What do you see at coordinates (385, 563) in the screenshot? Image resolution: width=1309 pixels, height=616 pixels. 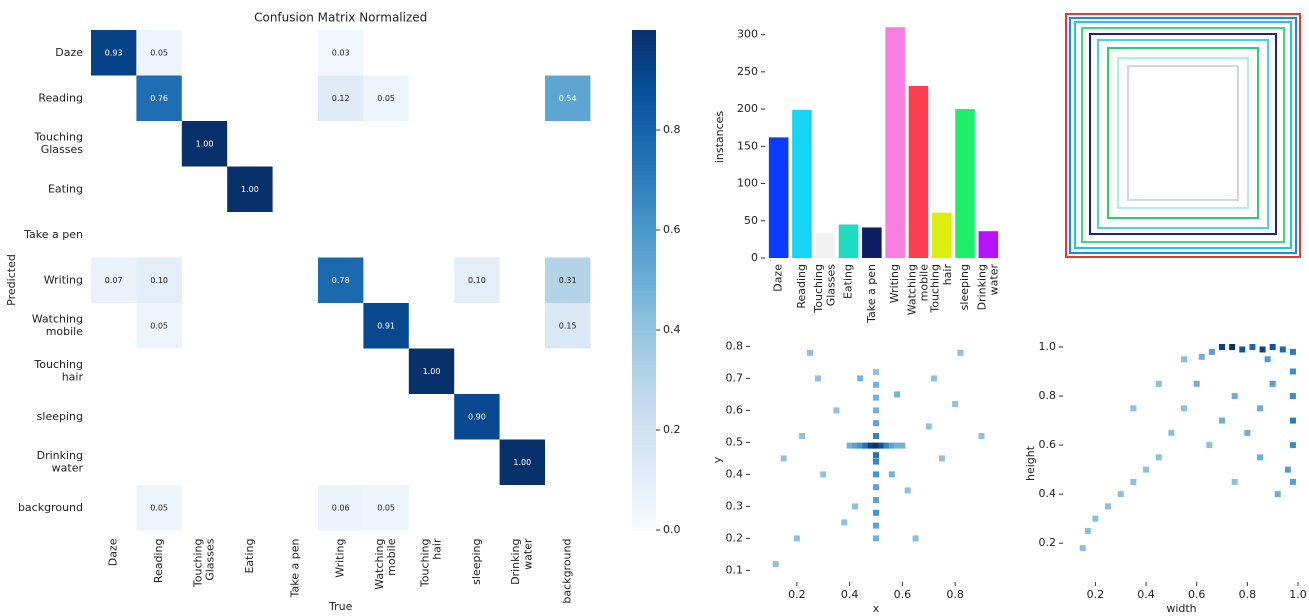 I see `x-tick-label: Watchingmobile` at bounding box center [385, 563].